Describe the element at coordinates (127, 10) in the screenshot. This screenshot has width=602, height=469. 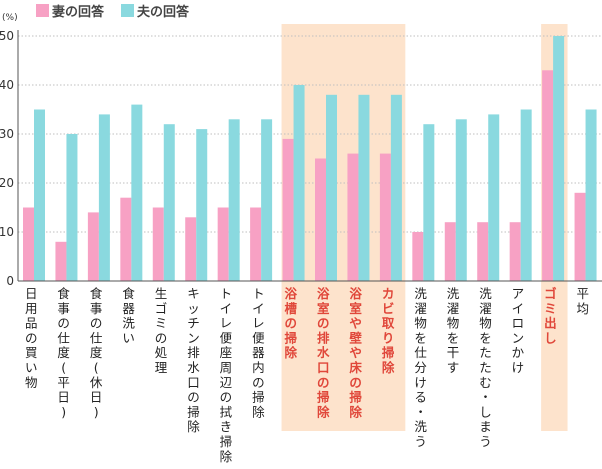
I see `legend-swatch-husband` at that location.